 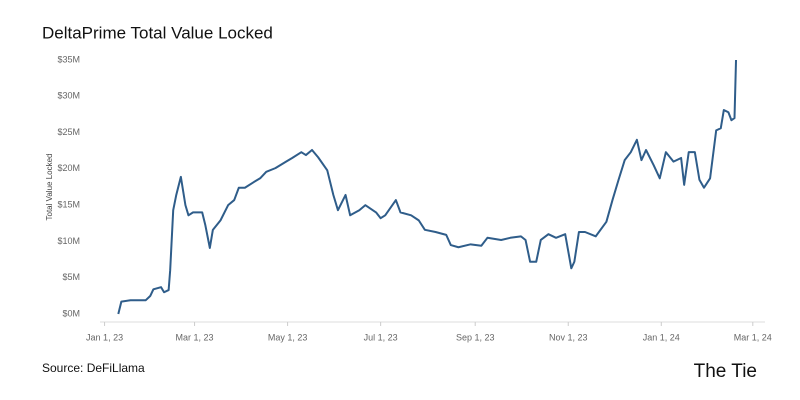 What do you see at coordinates (68, 241) in the screenshot?
I see `y-tick-label: $10M` at bounding box center [68, 241].